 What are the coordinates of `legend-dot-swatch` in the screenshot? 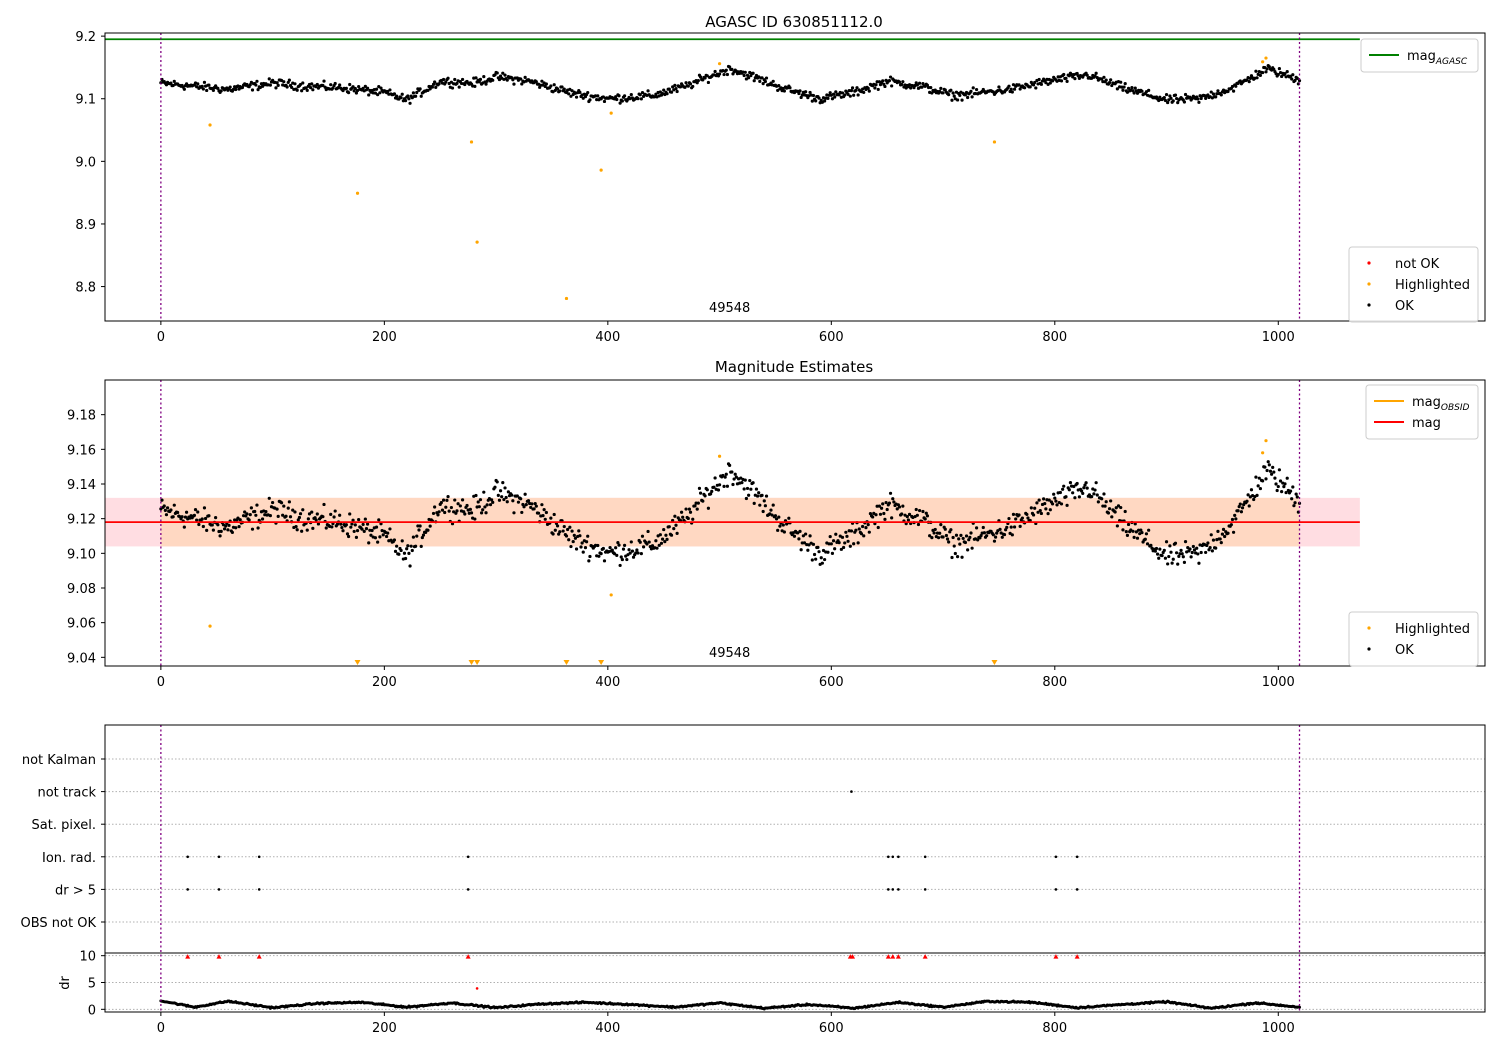 It's located at (1369, 628).